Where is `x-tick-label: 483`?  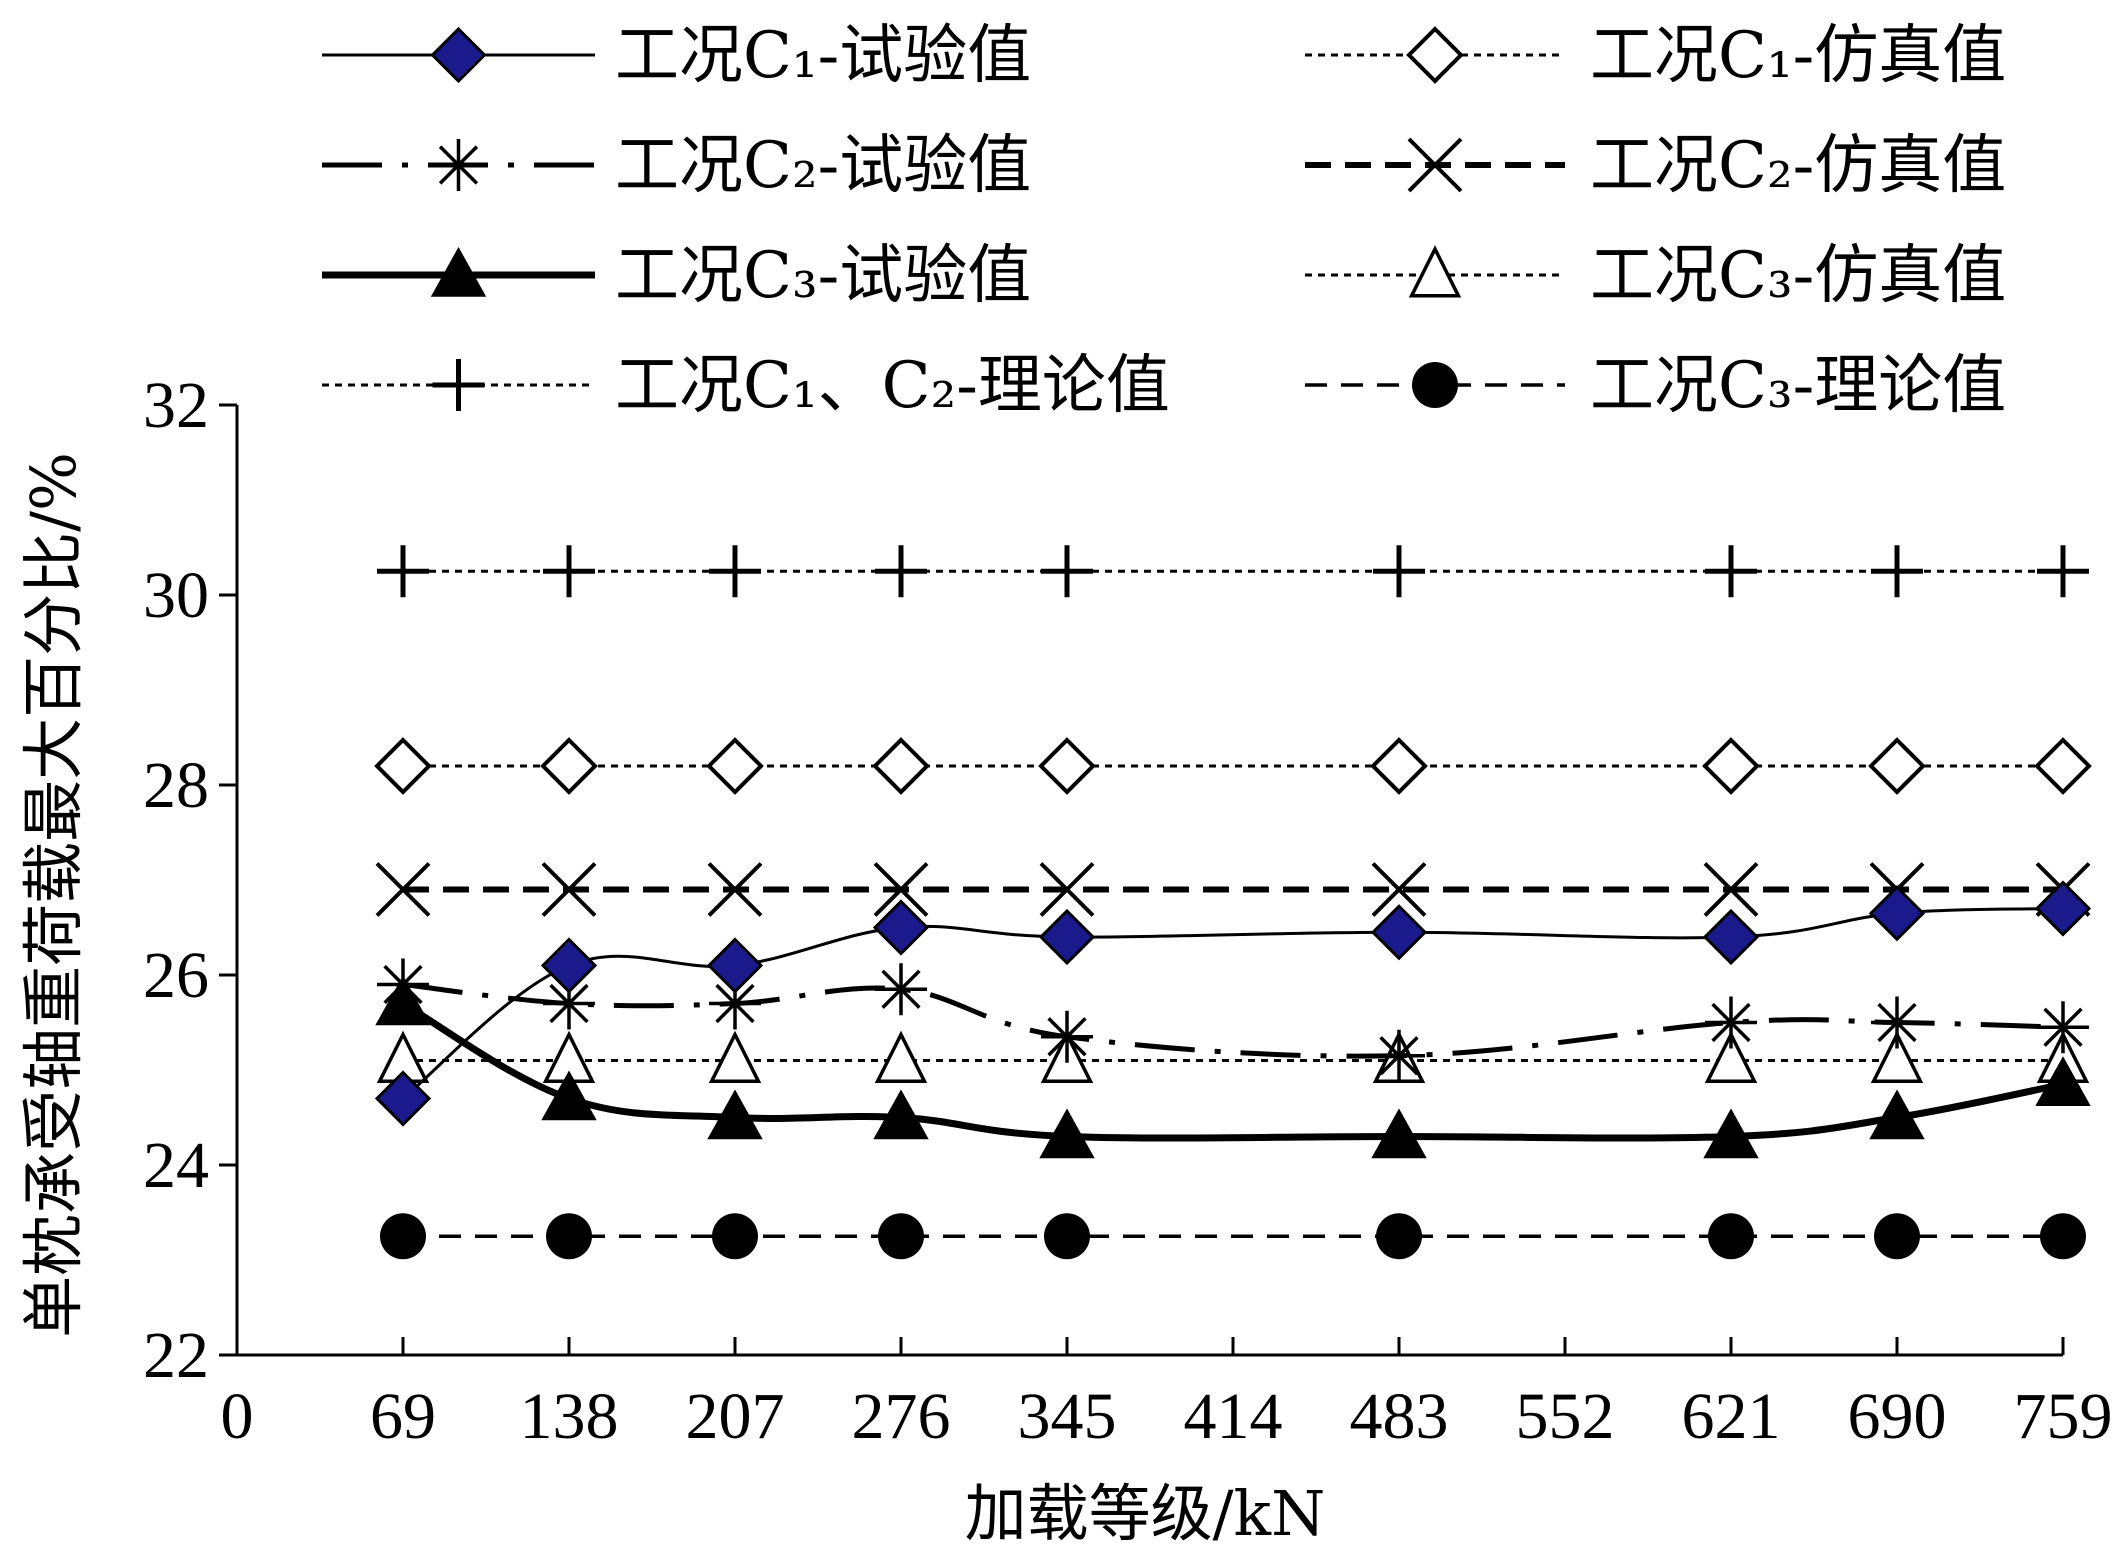 x-tick-label: 483 is located at coordinates (1399, 1416).